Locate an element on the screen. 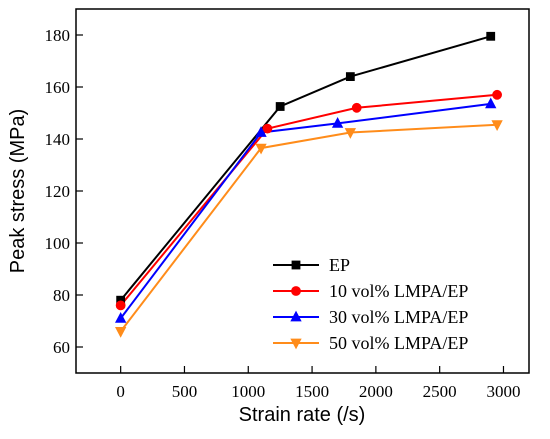  y-tick-label: 100 is located at coordinates (58, 243).